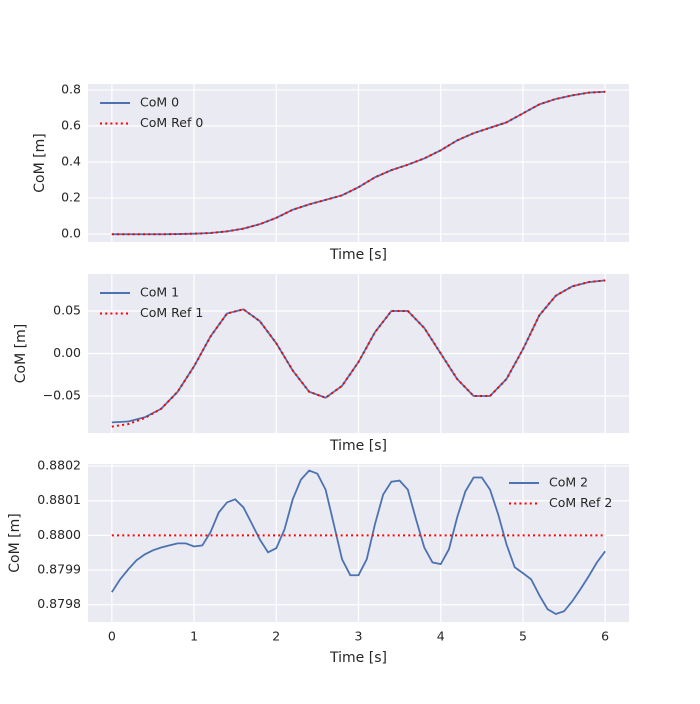 This screenshot has width=700, height=704. What do you see at coordinates (159, 292) in the screenshot?
I see `legend-label: CoM 1` at bounding box center [159, 292].